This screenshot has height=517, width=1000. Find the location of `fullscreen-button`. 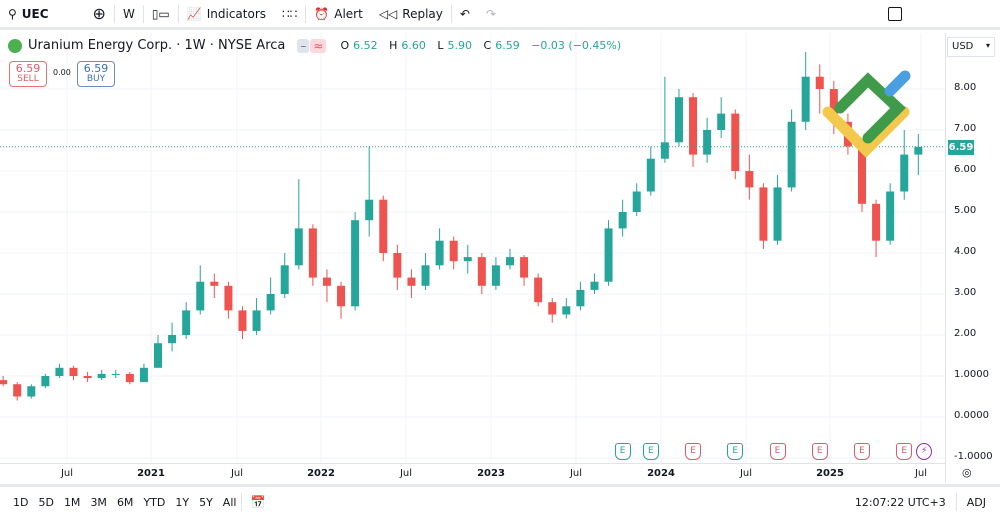

fullscreen-button is located at coordinates (895, 14).